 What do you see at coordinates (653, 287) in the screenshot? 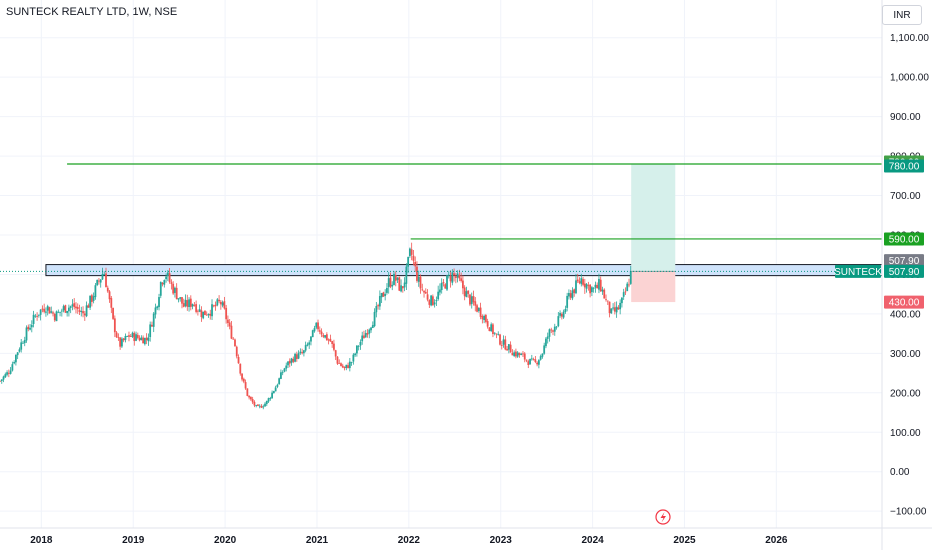
I see `stop-zone` at bounding box center [653, 287].